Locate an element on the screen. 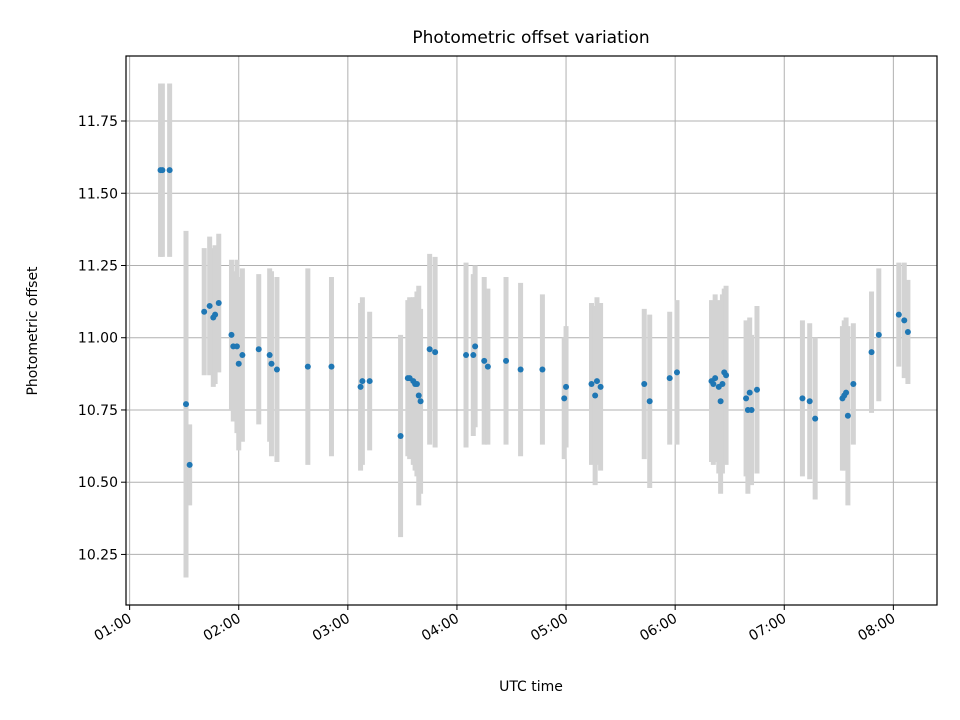  y-axis-ticks: 10.25 10.50 10.75 11.00 11.25 11.50 11.75 is located at coordinates (102, 338).